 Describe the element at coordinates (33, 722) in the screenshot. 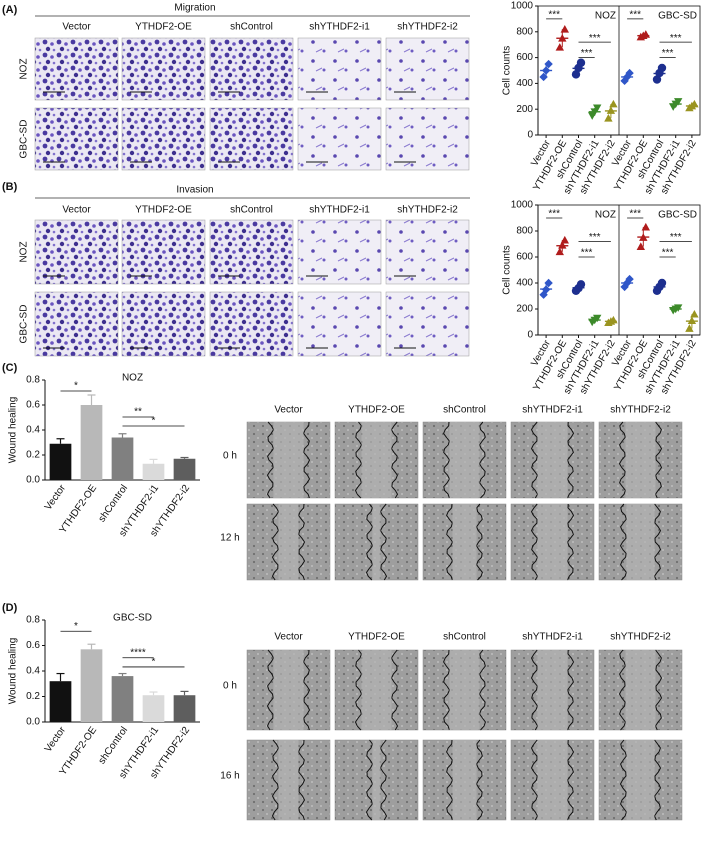

I see `y-tick-label: 0.0` at that location.